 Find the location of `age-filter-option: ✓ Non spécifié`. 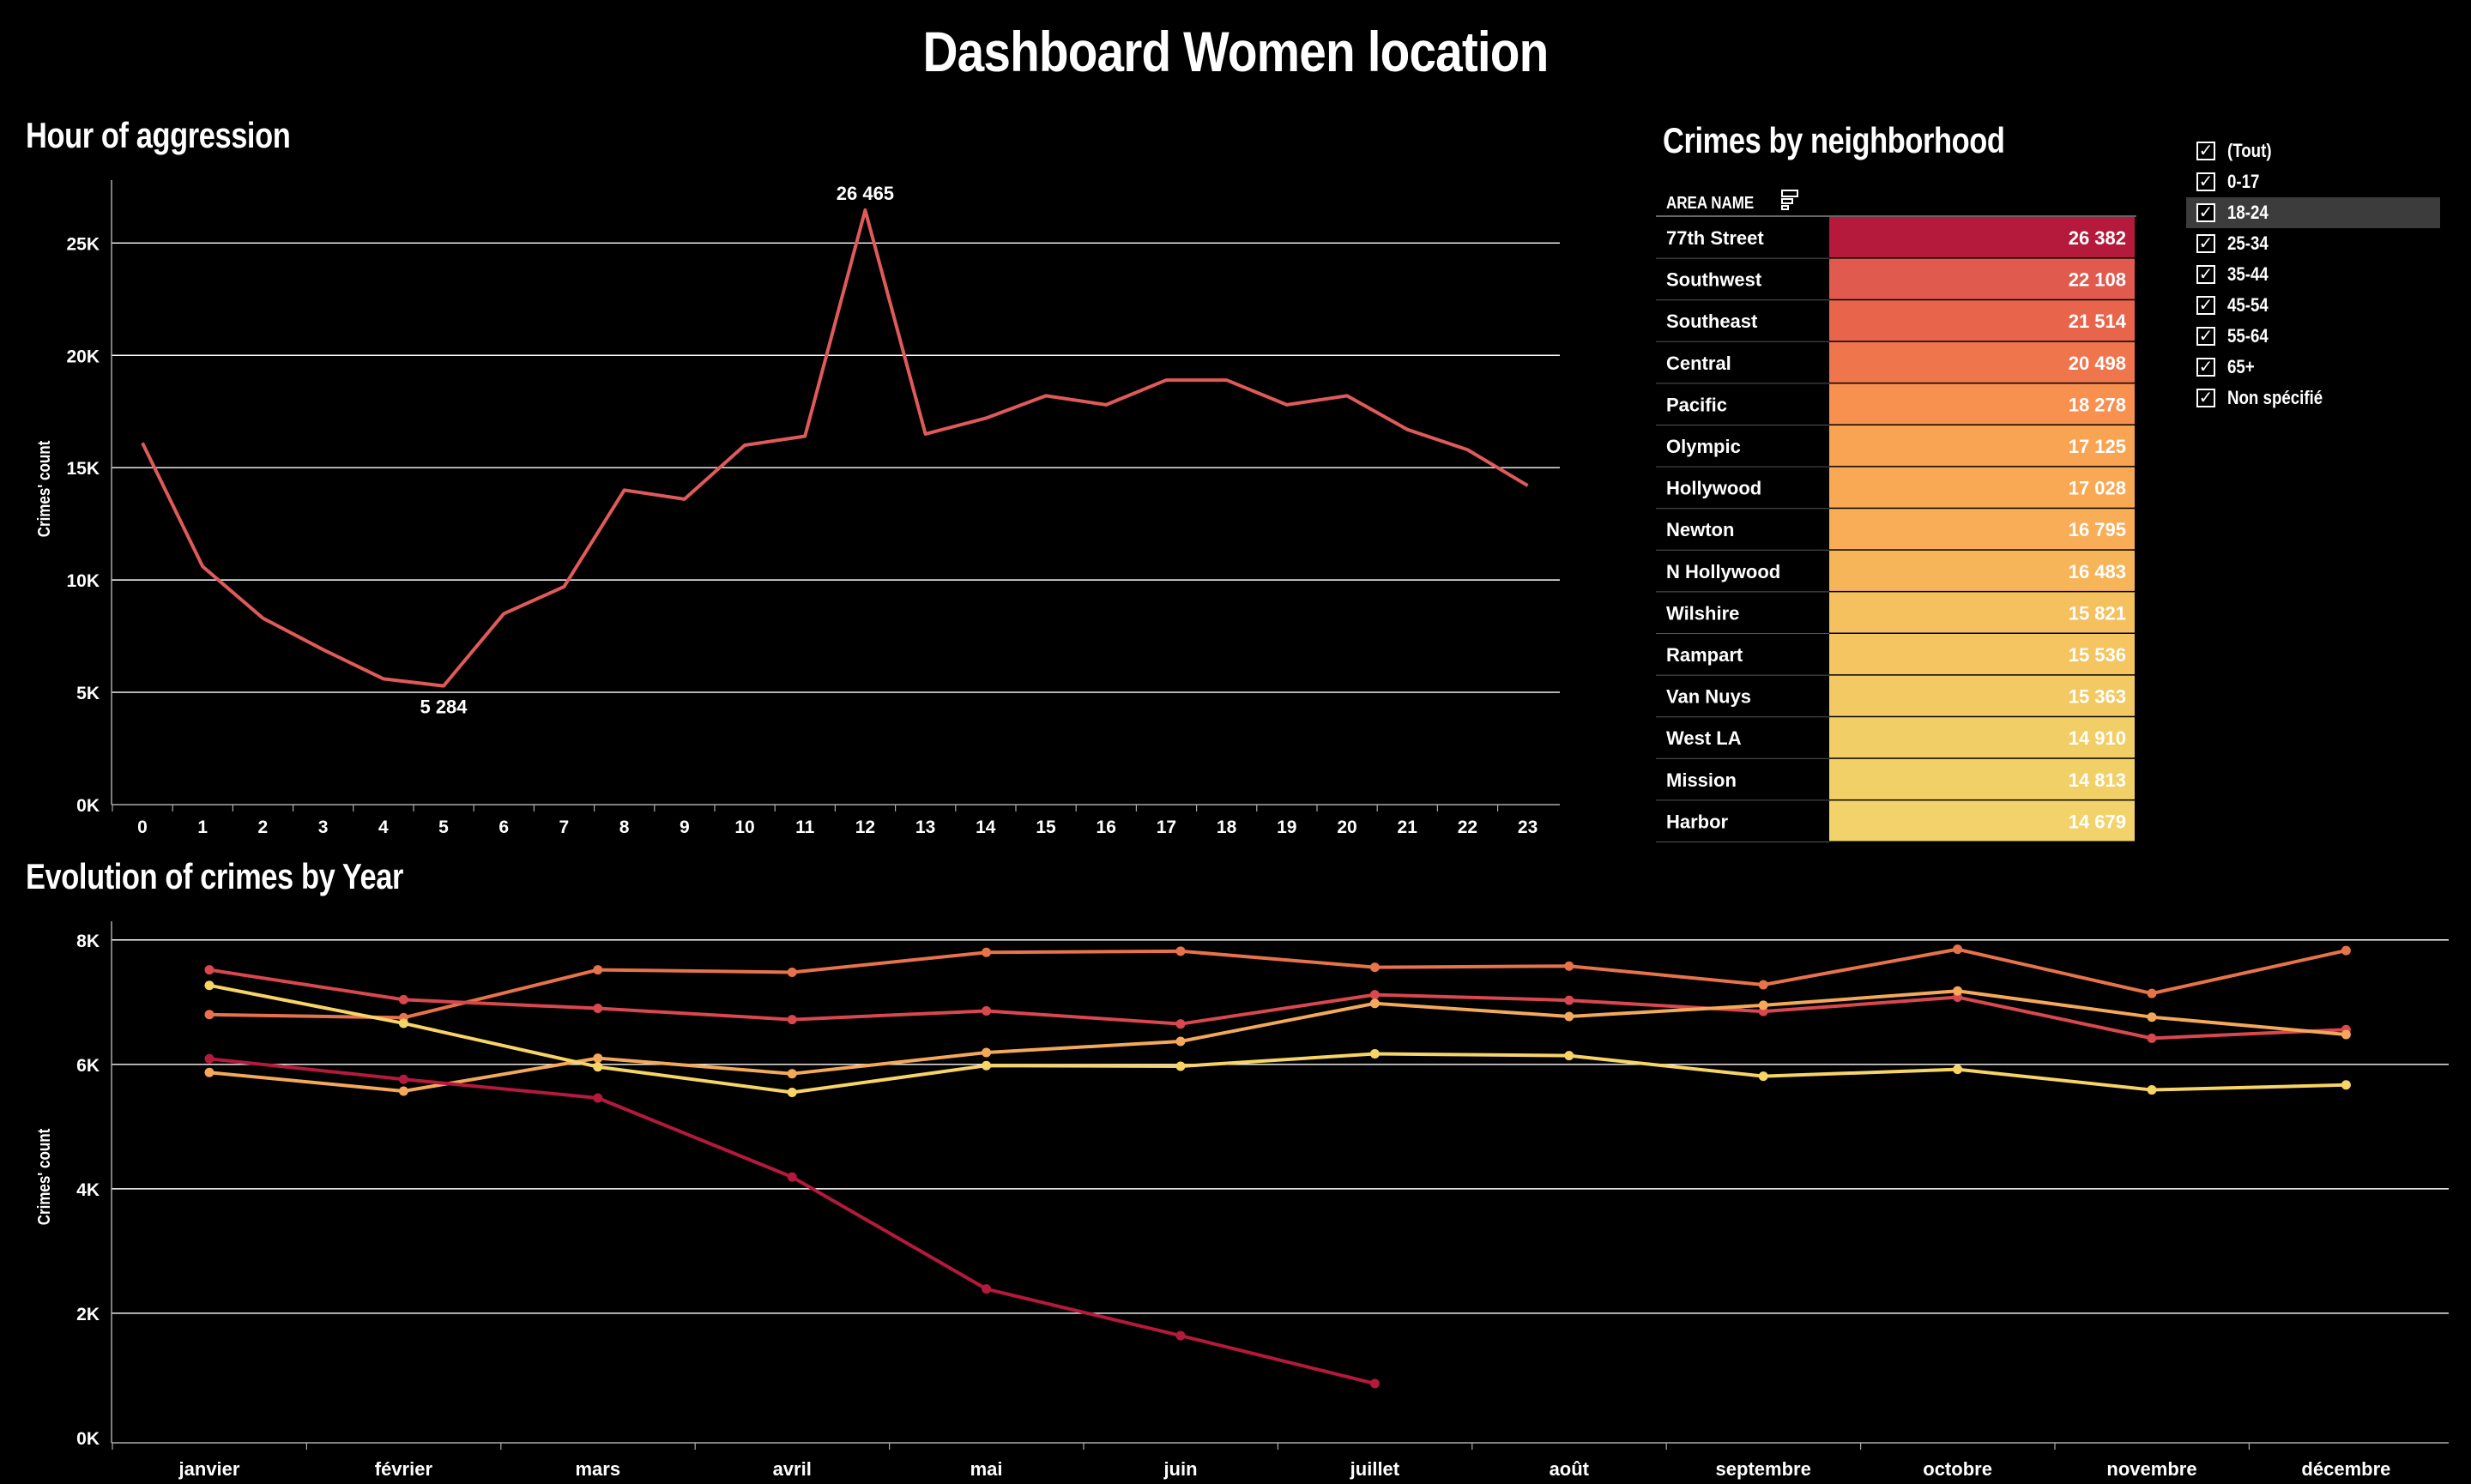

age-filter-option: ✓ Non spécifié is located at coordinates (2313, 398).